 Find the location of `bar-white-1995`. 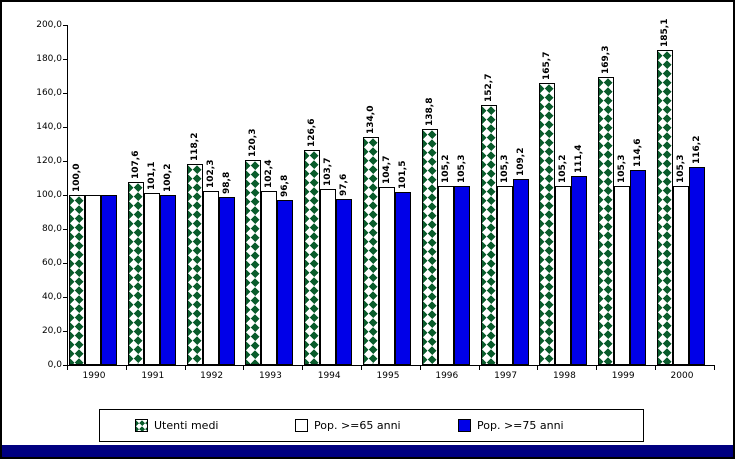

bar-white-1995 is located at coordinates (387, 276).